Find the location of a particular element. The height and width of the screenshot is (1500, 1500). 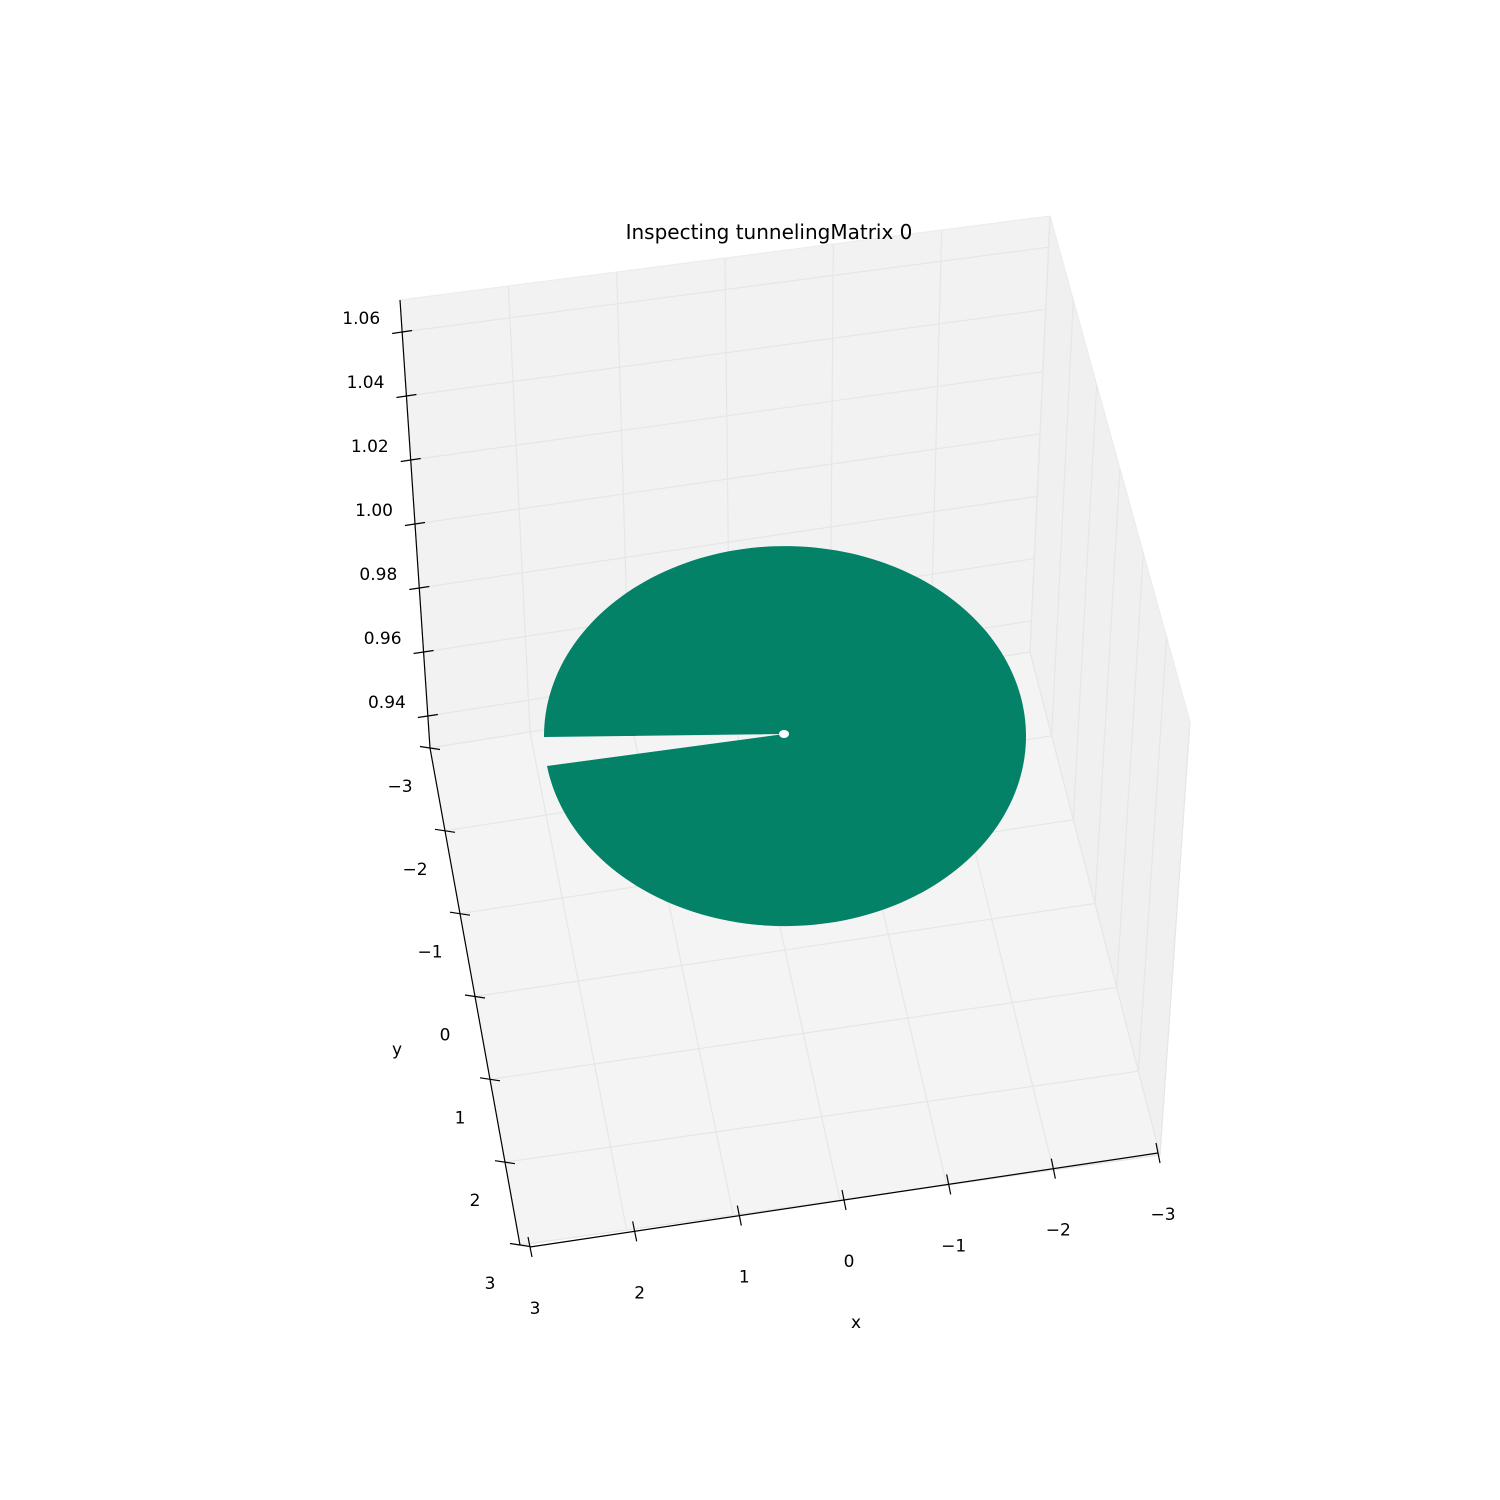

z-tick-label: 1.00 is located at coordinates (374, 511).